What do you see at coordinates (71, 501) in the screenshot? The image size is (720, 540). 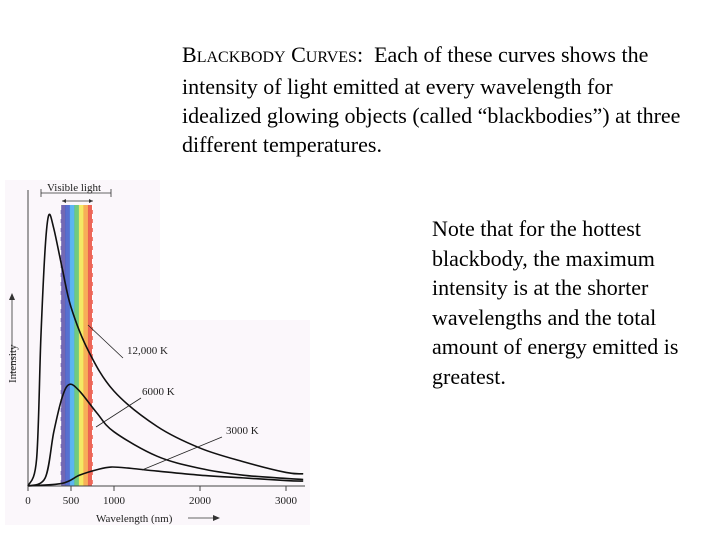 I see `x-tick-label: 500` at bounding box center [71, 501].